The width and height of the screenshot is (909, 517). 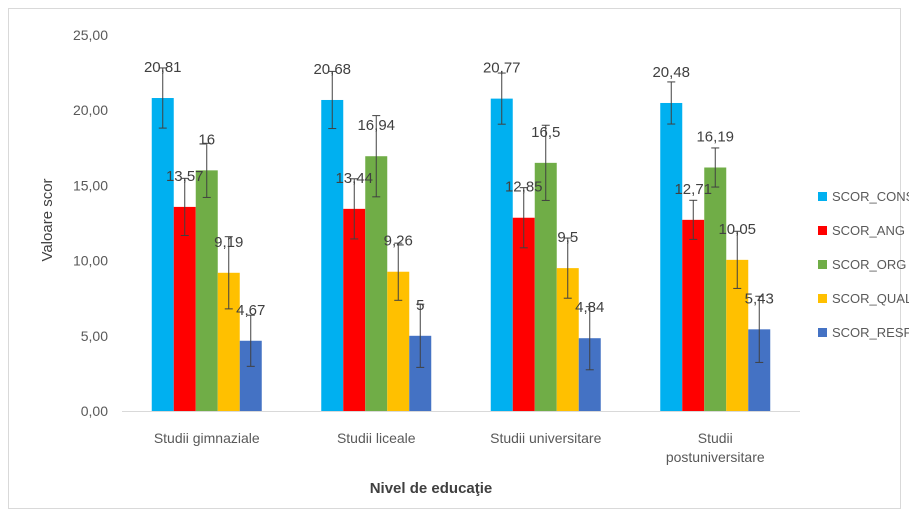 What do you see at coordinates (206, 139) in the screenshot?
I see `data-label: 16` at bounding box center [206, 139].